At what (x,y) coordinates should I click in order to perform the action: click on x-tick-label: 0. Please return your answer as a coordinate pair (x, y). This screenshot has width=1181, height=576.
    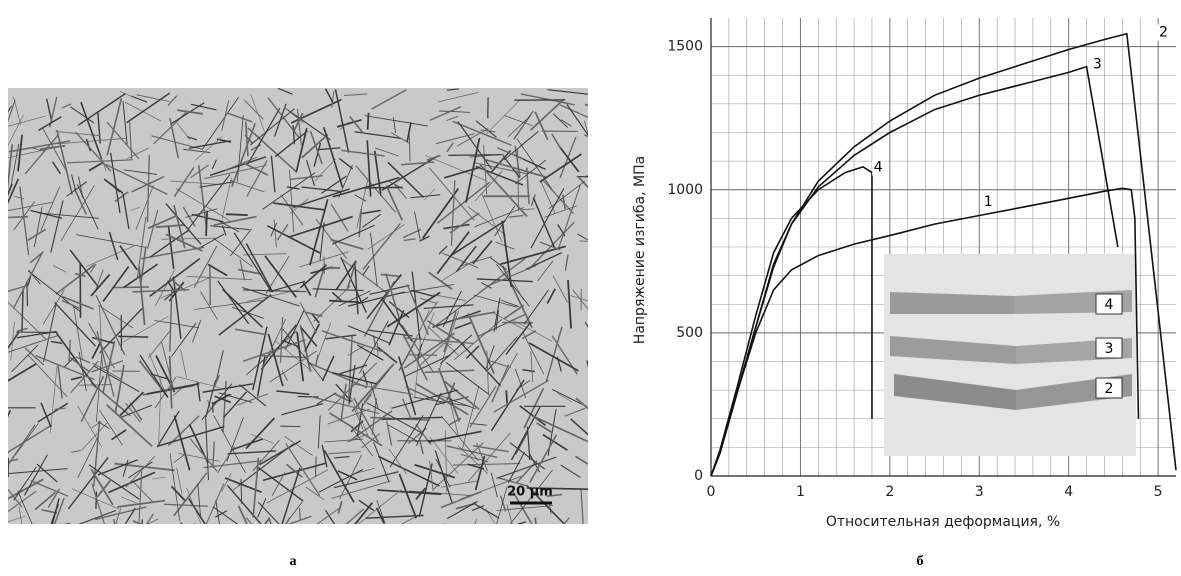
    Looking at the image, I should click on (711, 492).